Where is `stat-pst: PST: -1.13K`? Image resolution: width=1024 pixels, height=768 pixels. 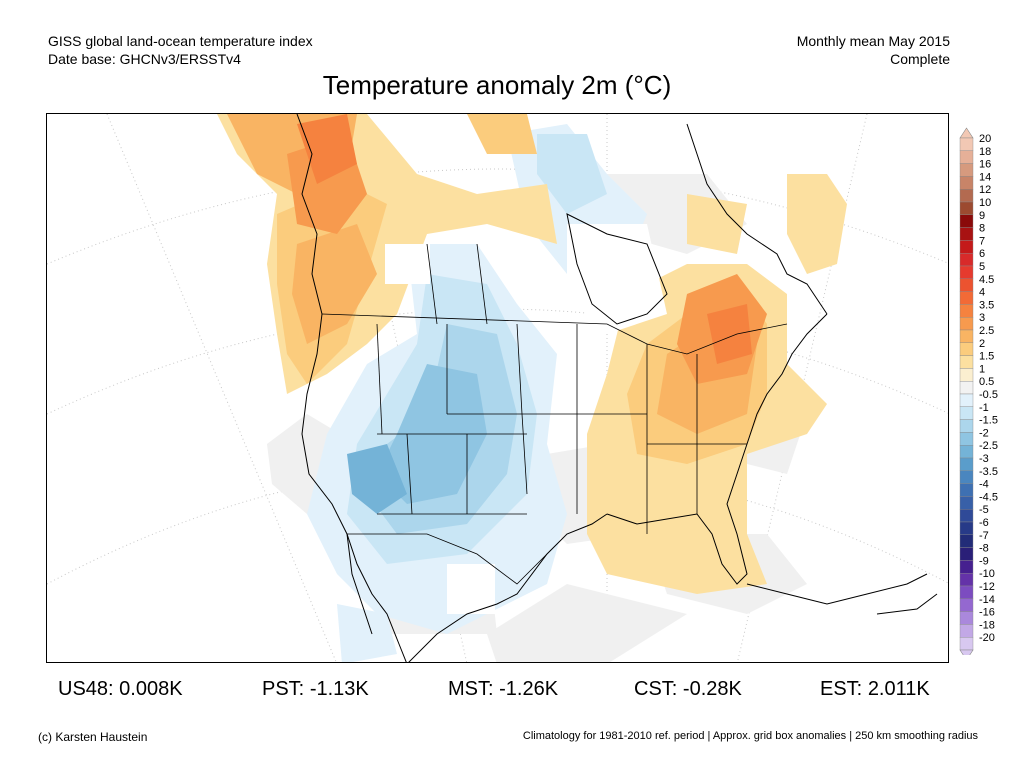 stat-pst: PST: -1.13K is located at coordinates (315, 689).